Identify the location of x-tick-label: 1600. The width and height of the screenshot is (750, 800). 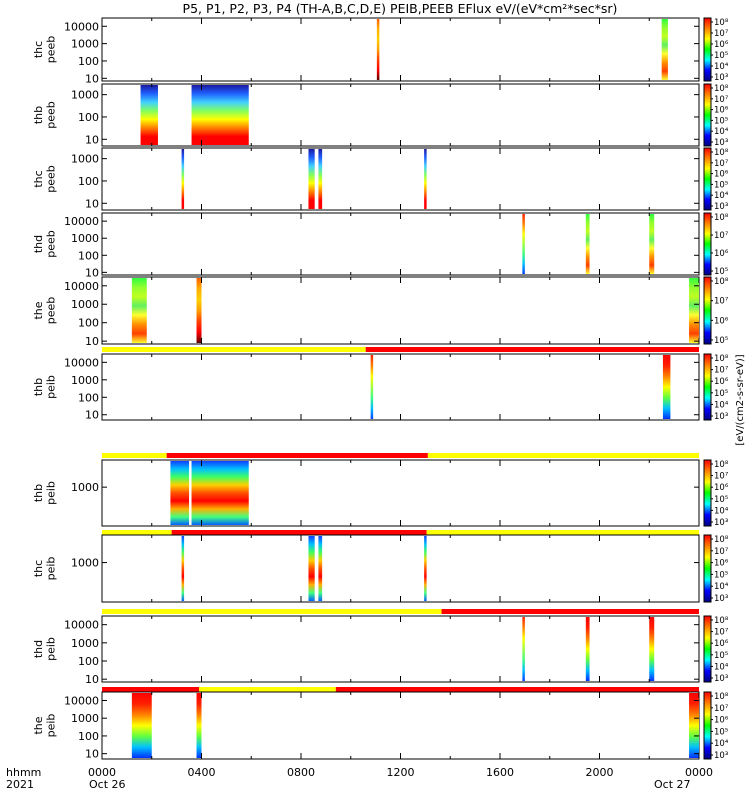
(500, 772).